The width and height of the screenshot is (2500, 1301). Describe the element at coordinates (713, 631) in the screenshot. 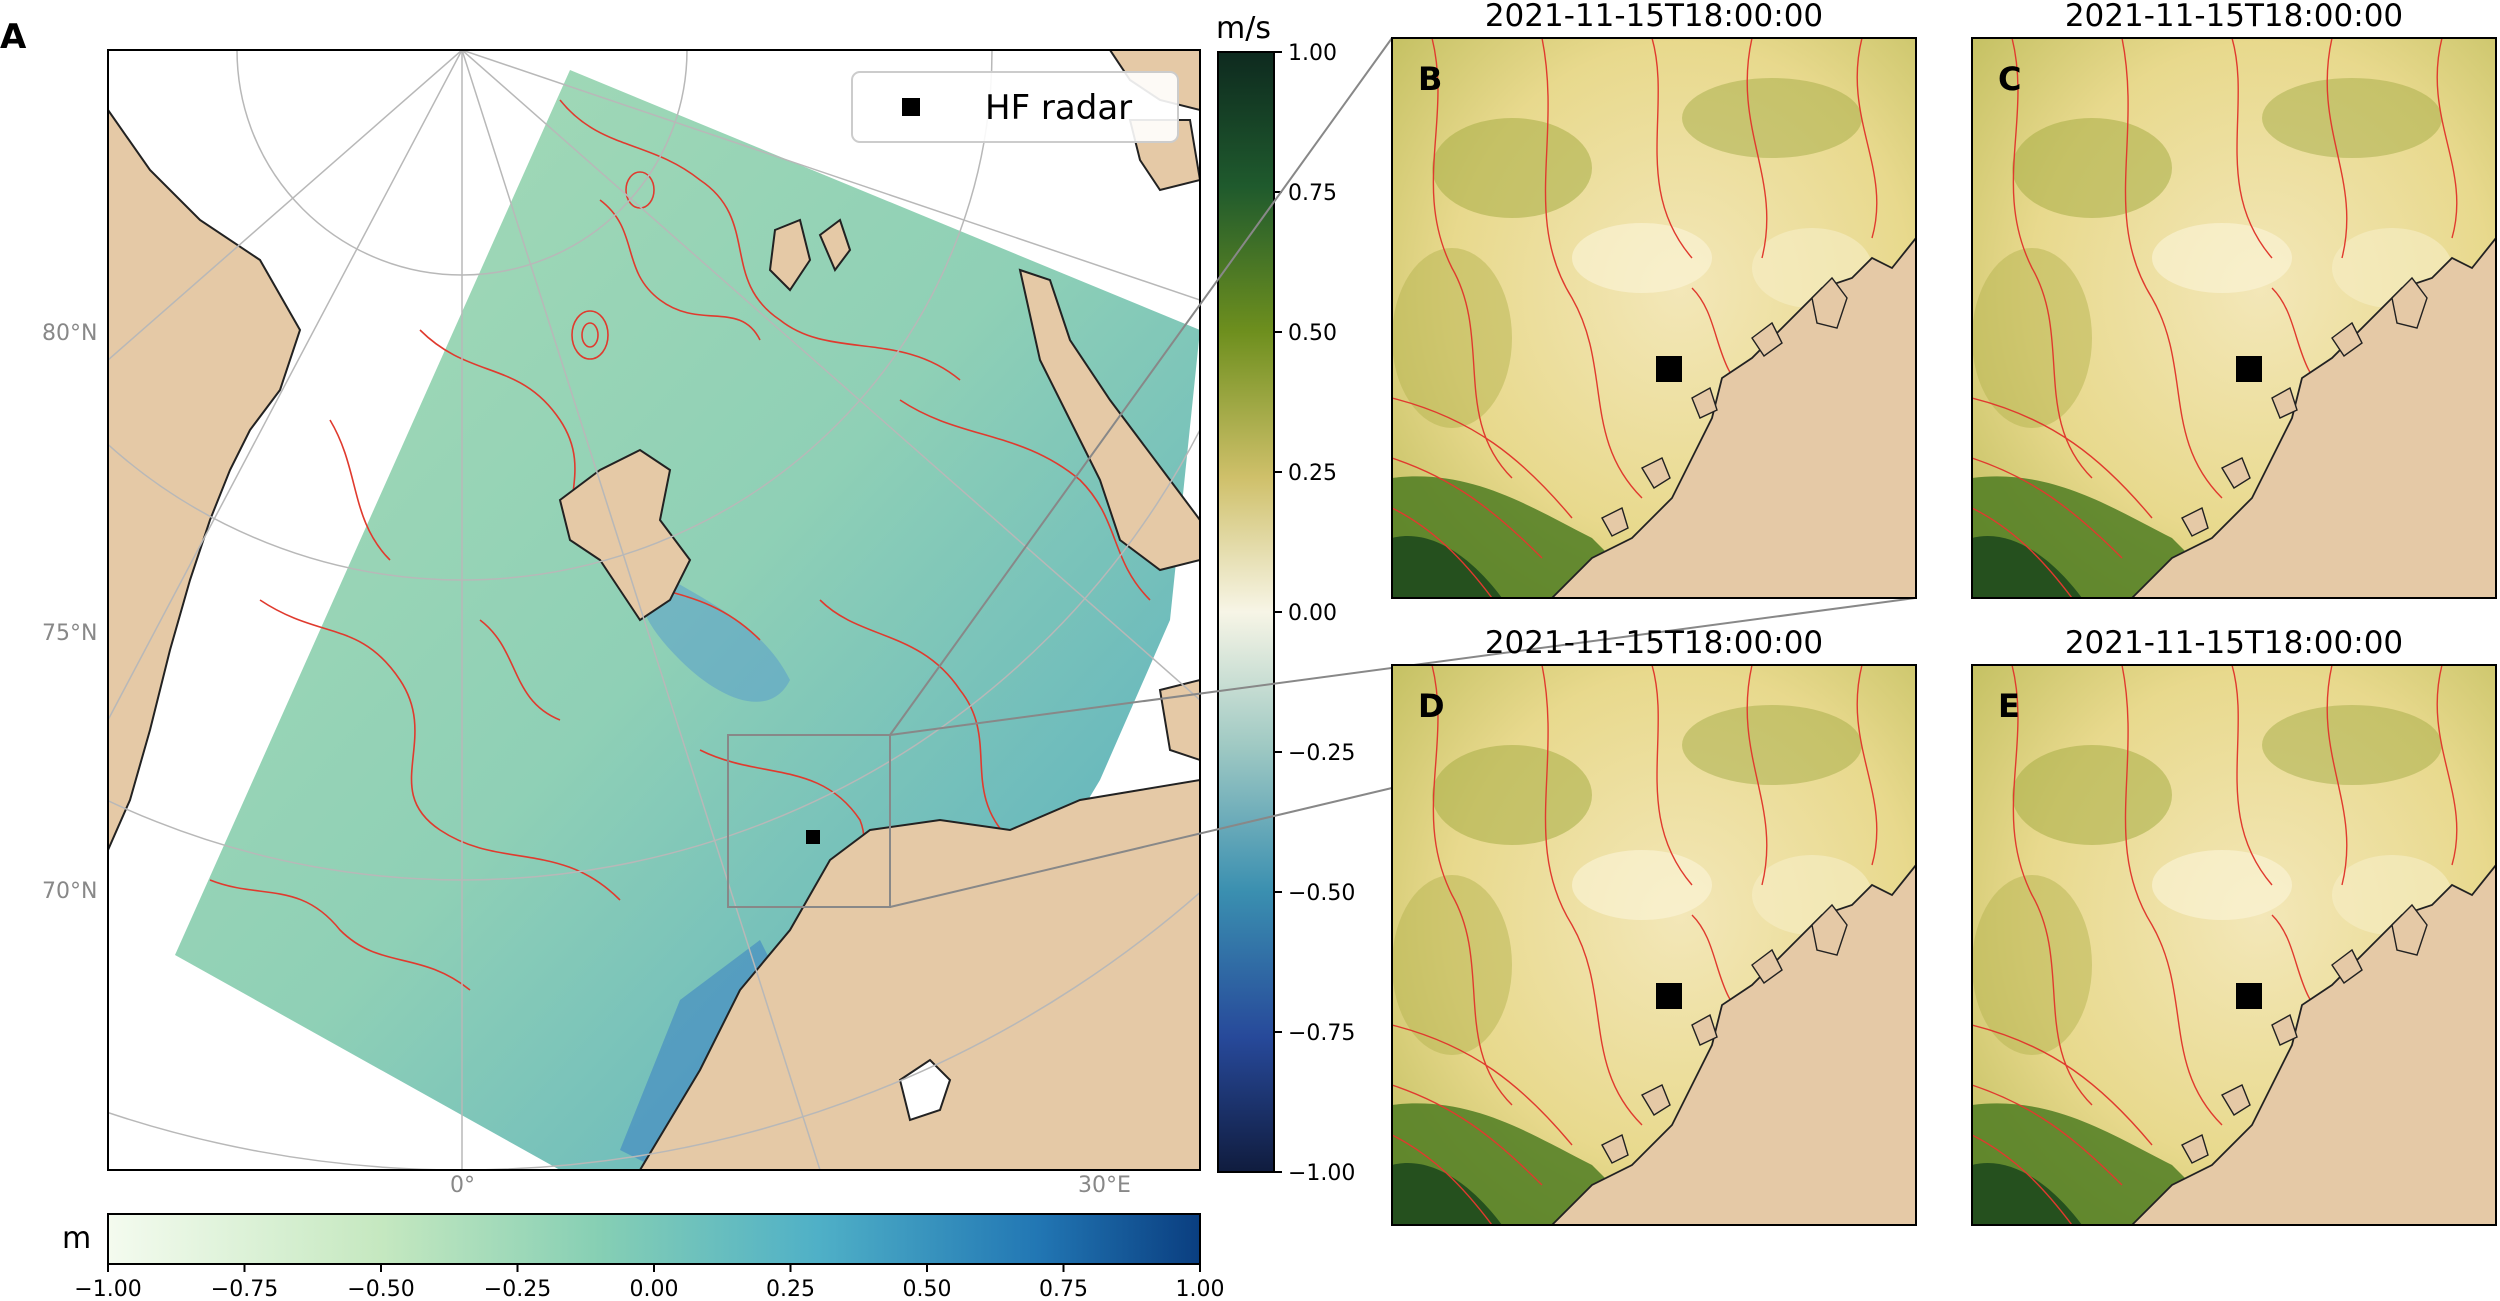

I see `shelf-anomaly` at that location.